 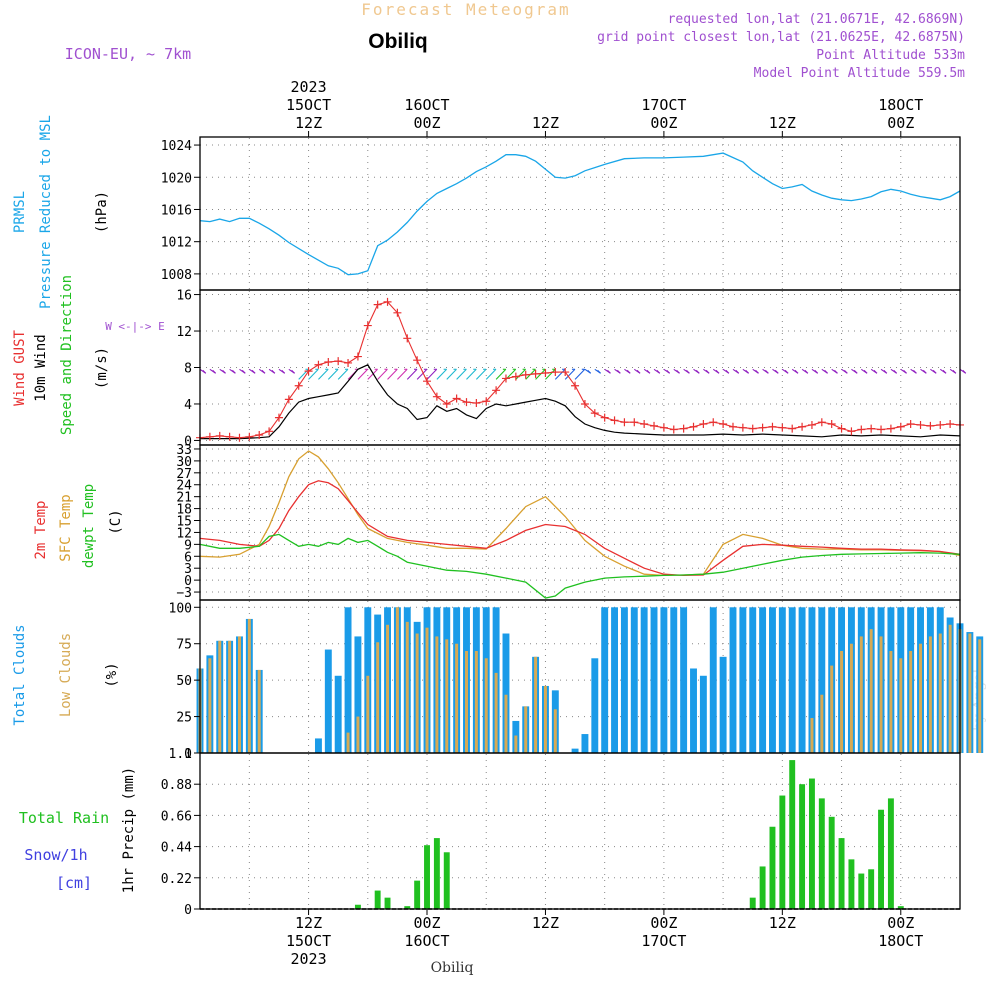 What do you see at coordinates (580, 513) in the screenshot?
I see `sfc-temp-line` at bounding box center [580, 513].